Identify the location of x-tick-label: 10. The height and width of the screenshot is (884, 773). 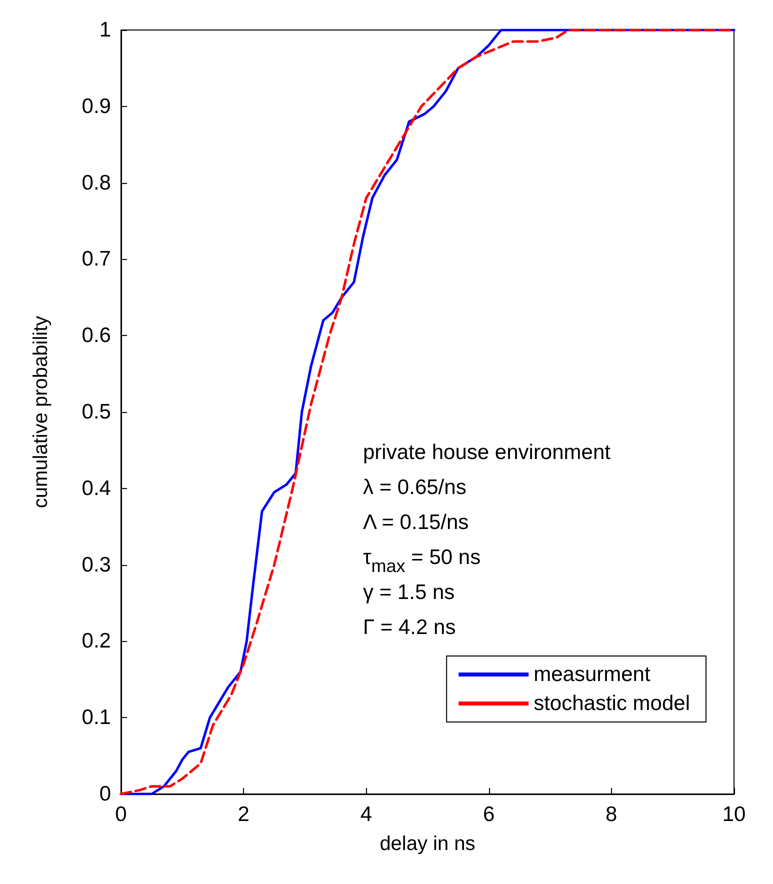
(734, 814).